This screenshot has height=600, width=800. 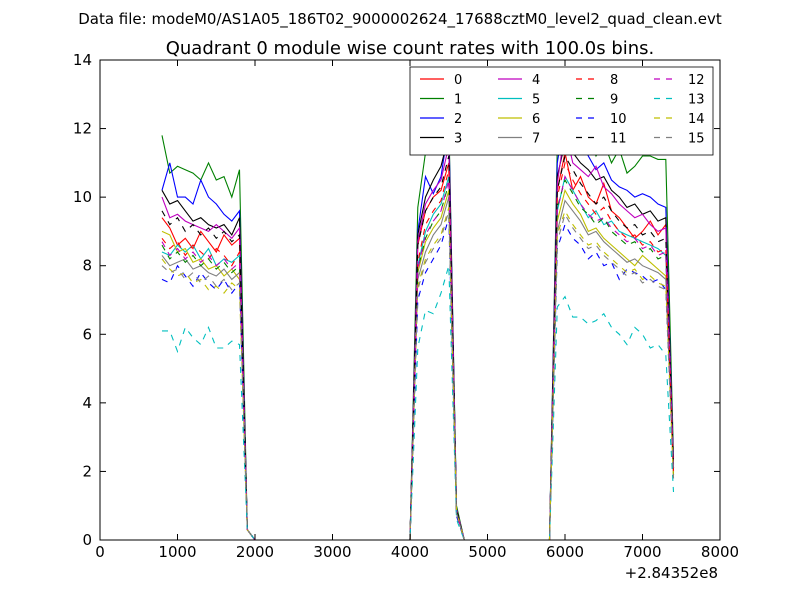 What do you see at coordinates (614, 80) in the screenshot?
I see `legend-label-8: 8` at bounding box center [614, 80].